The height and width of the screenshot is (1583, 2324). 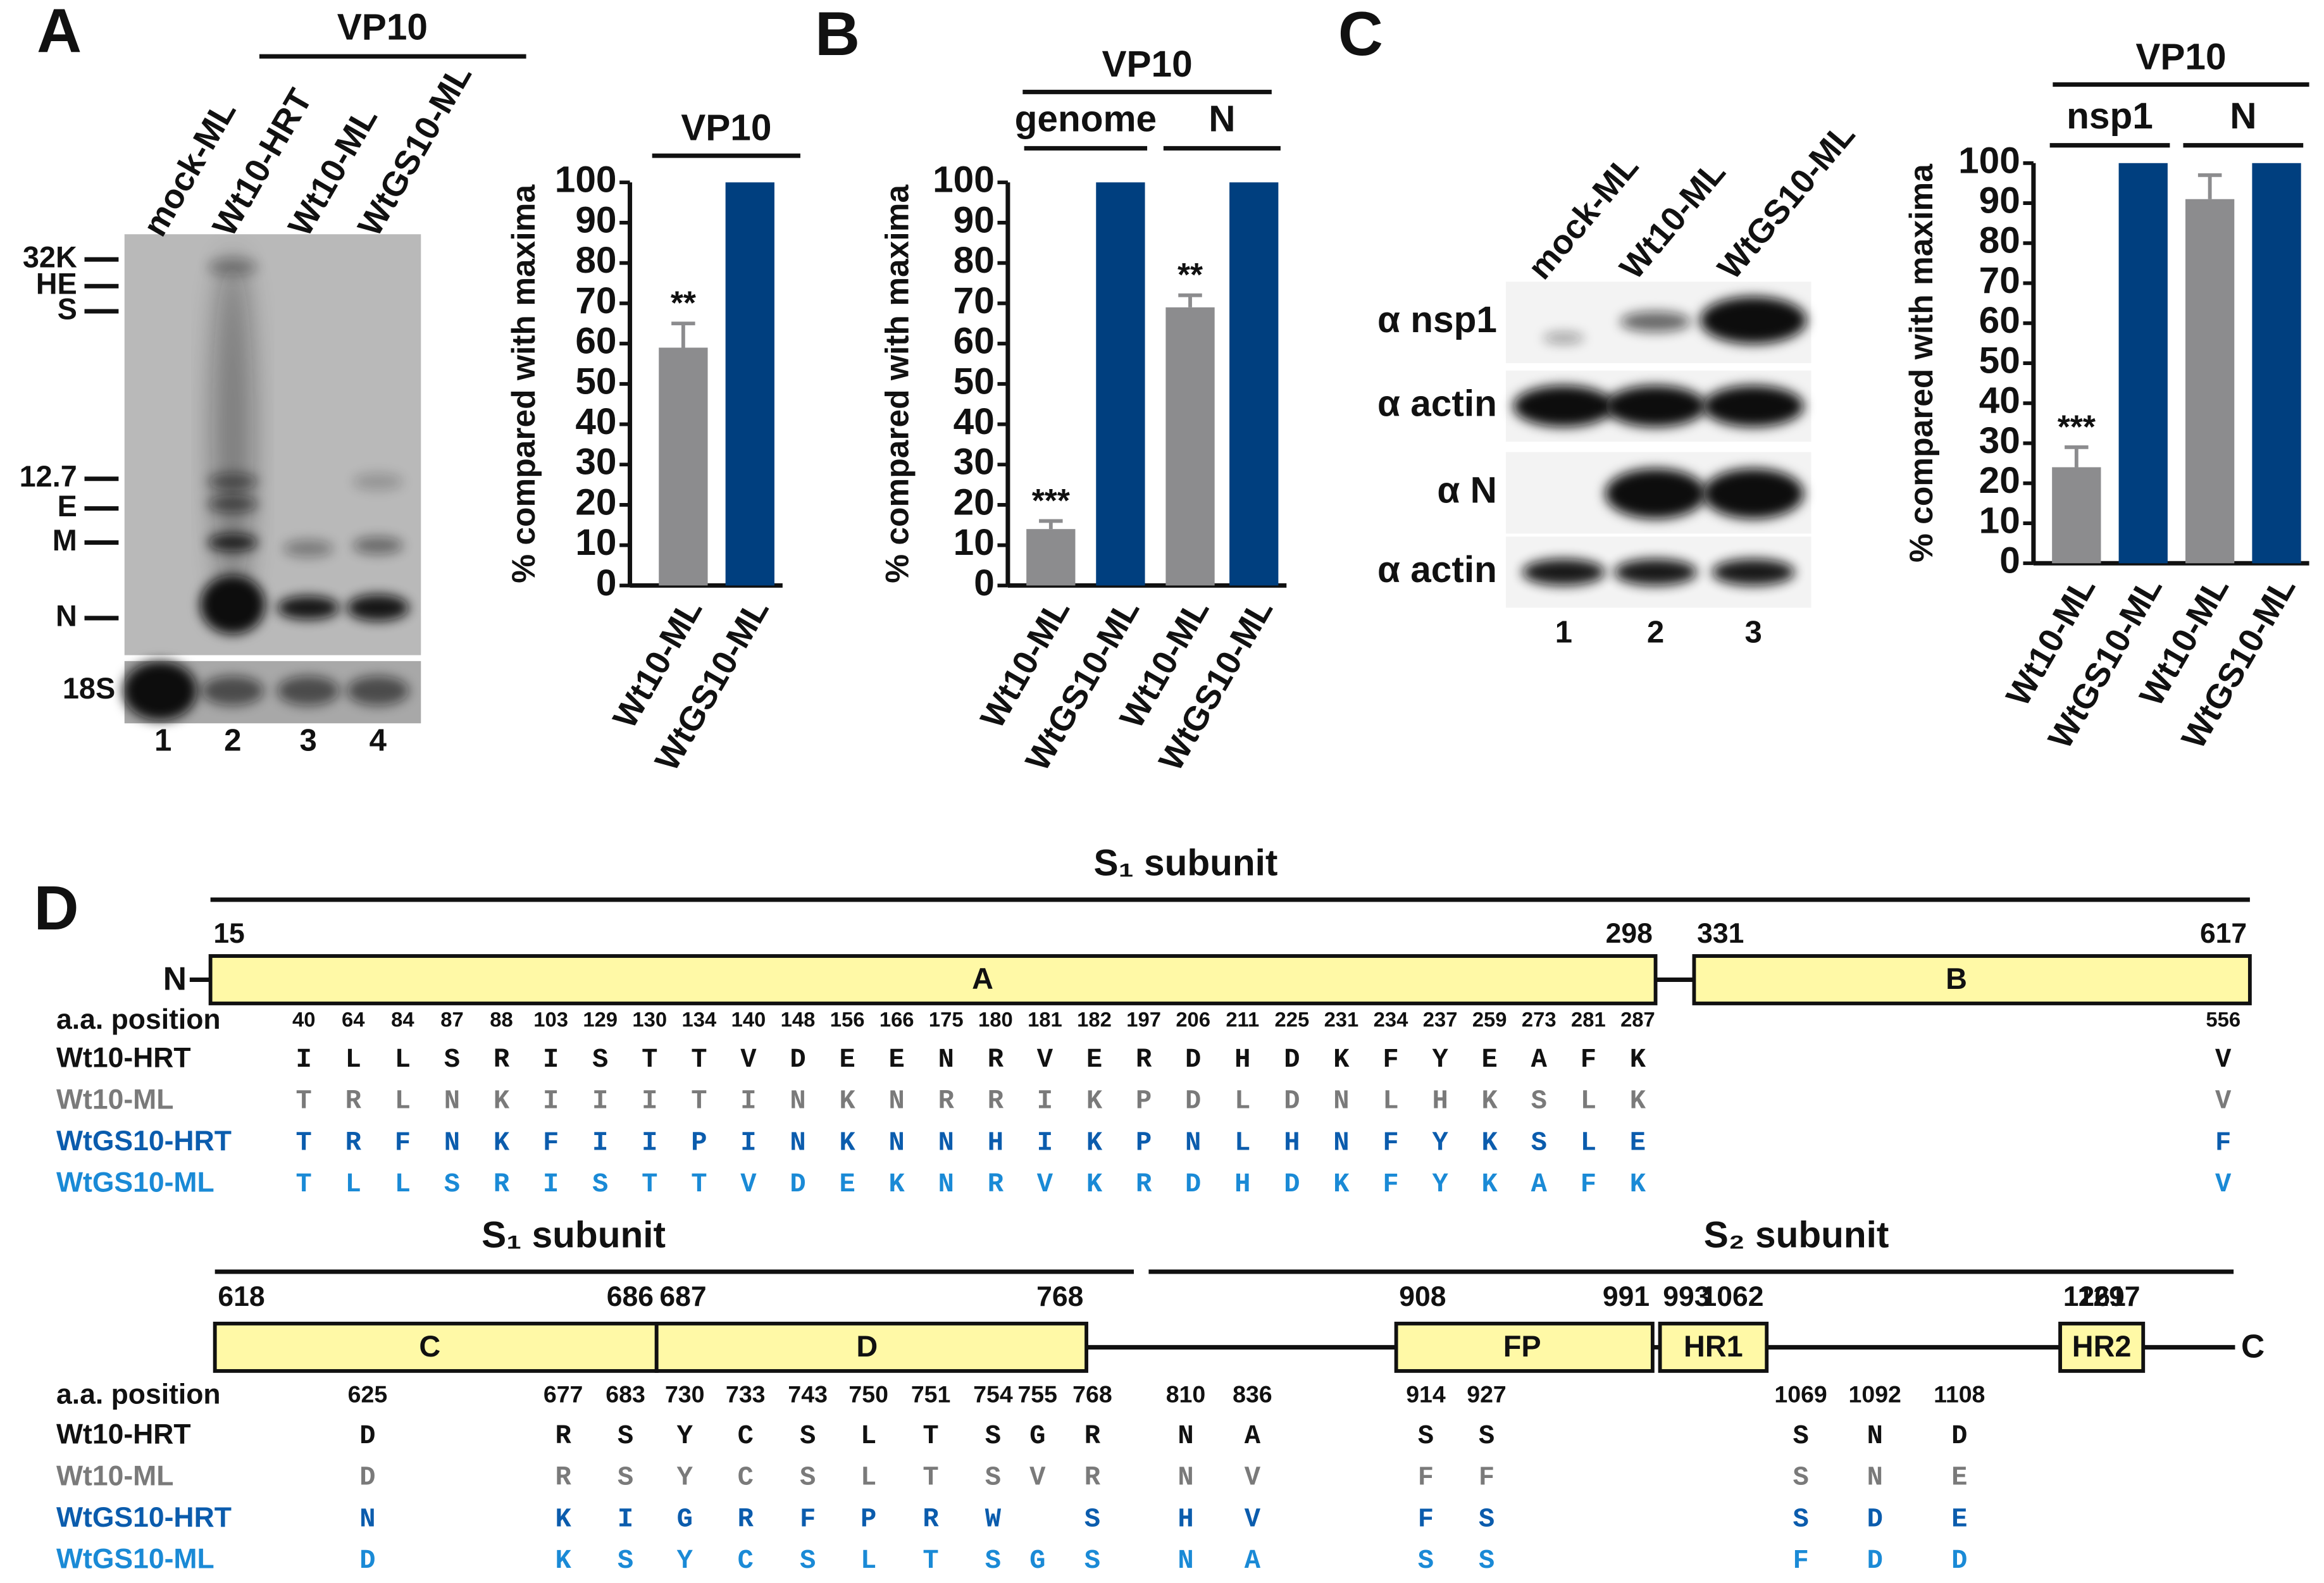 What do you see at coordinates (452, 1020) in the screenshot?
I see `position: 87` at bounding box center [452, 1020].